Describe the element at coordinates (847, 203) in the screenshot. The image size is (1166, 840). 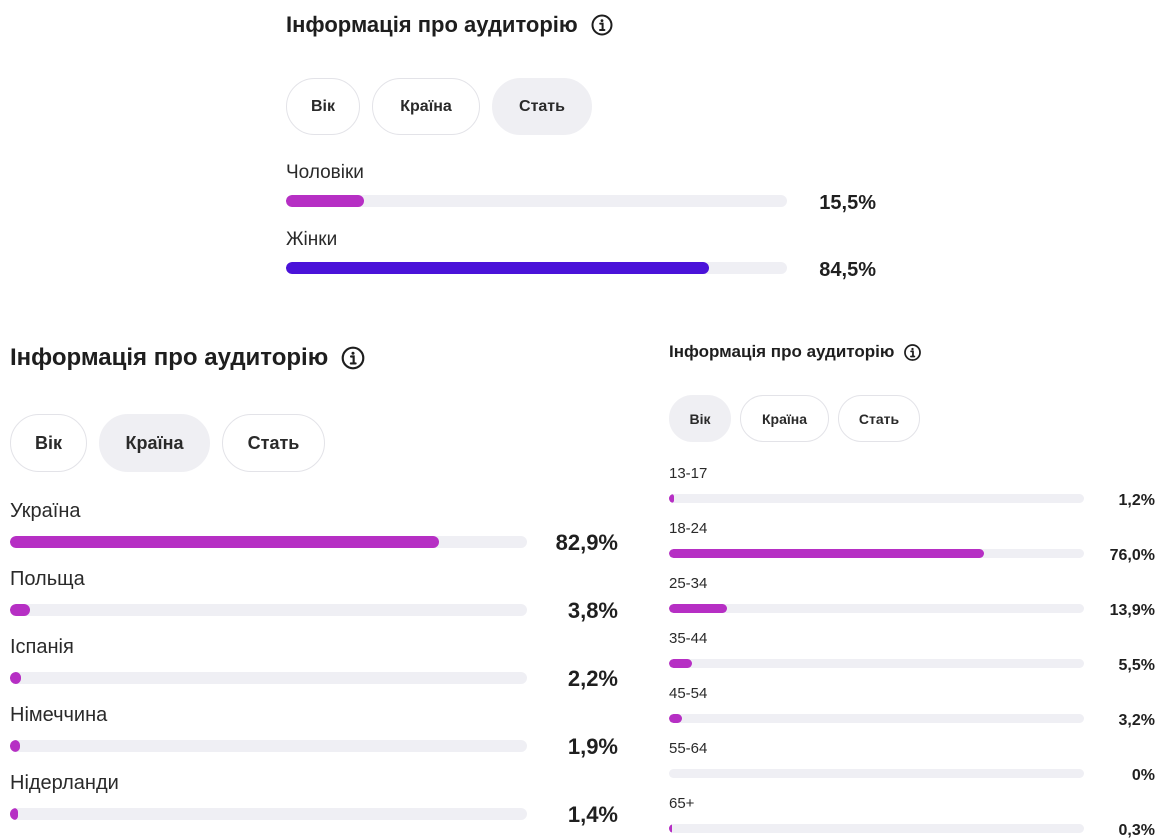
I see `percent-value: 15,5%` at that location.